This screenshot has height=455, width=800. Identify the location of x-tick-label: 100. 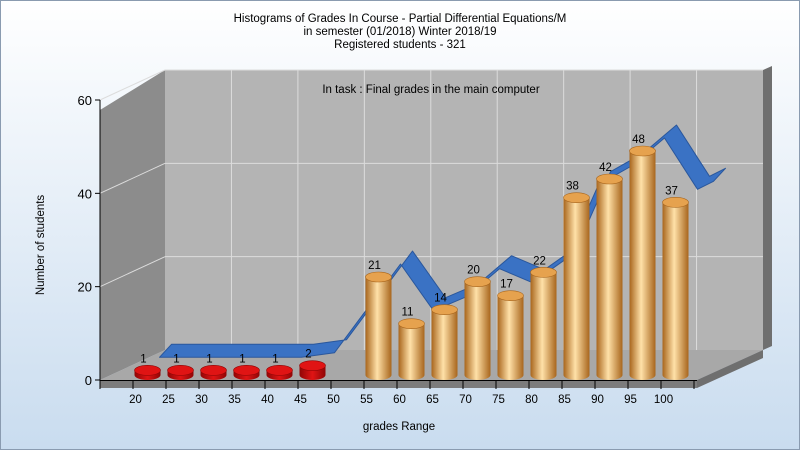
(663, 400).